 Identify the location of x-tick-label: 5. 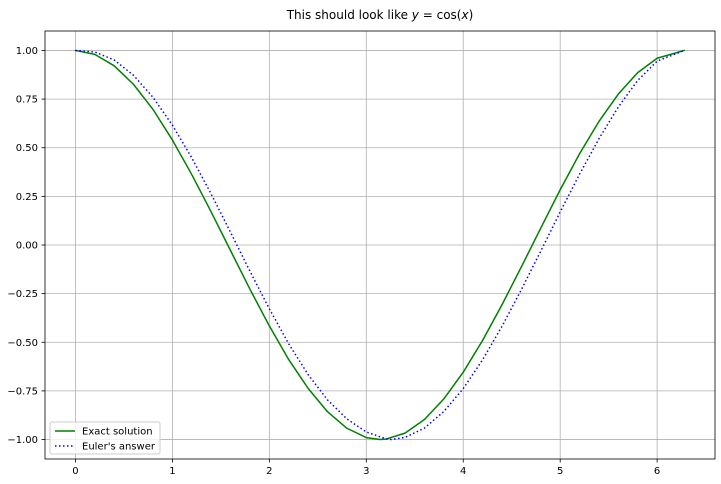
(560, 471).